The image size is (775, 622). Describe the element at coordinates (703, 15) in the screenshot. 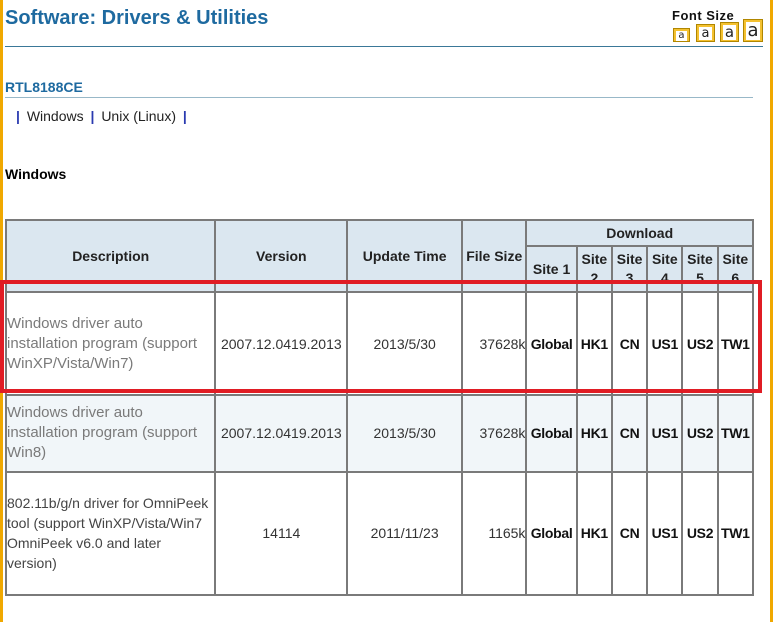

I see `font-size-label: Font Size` at that location.